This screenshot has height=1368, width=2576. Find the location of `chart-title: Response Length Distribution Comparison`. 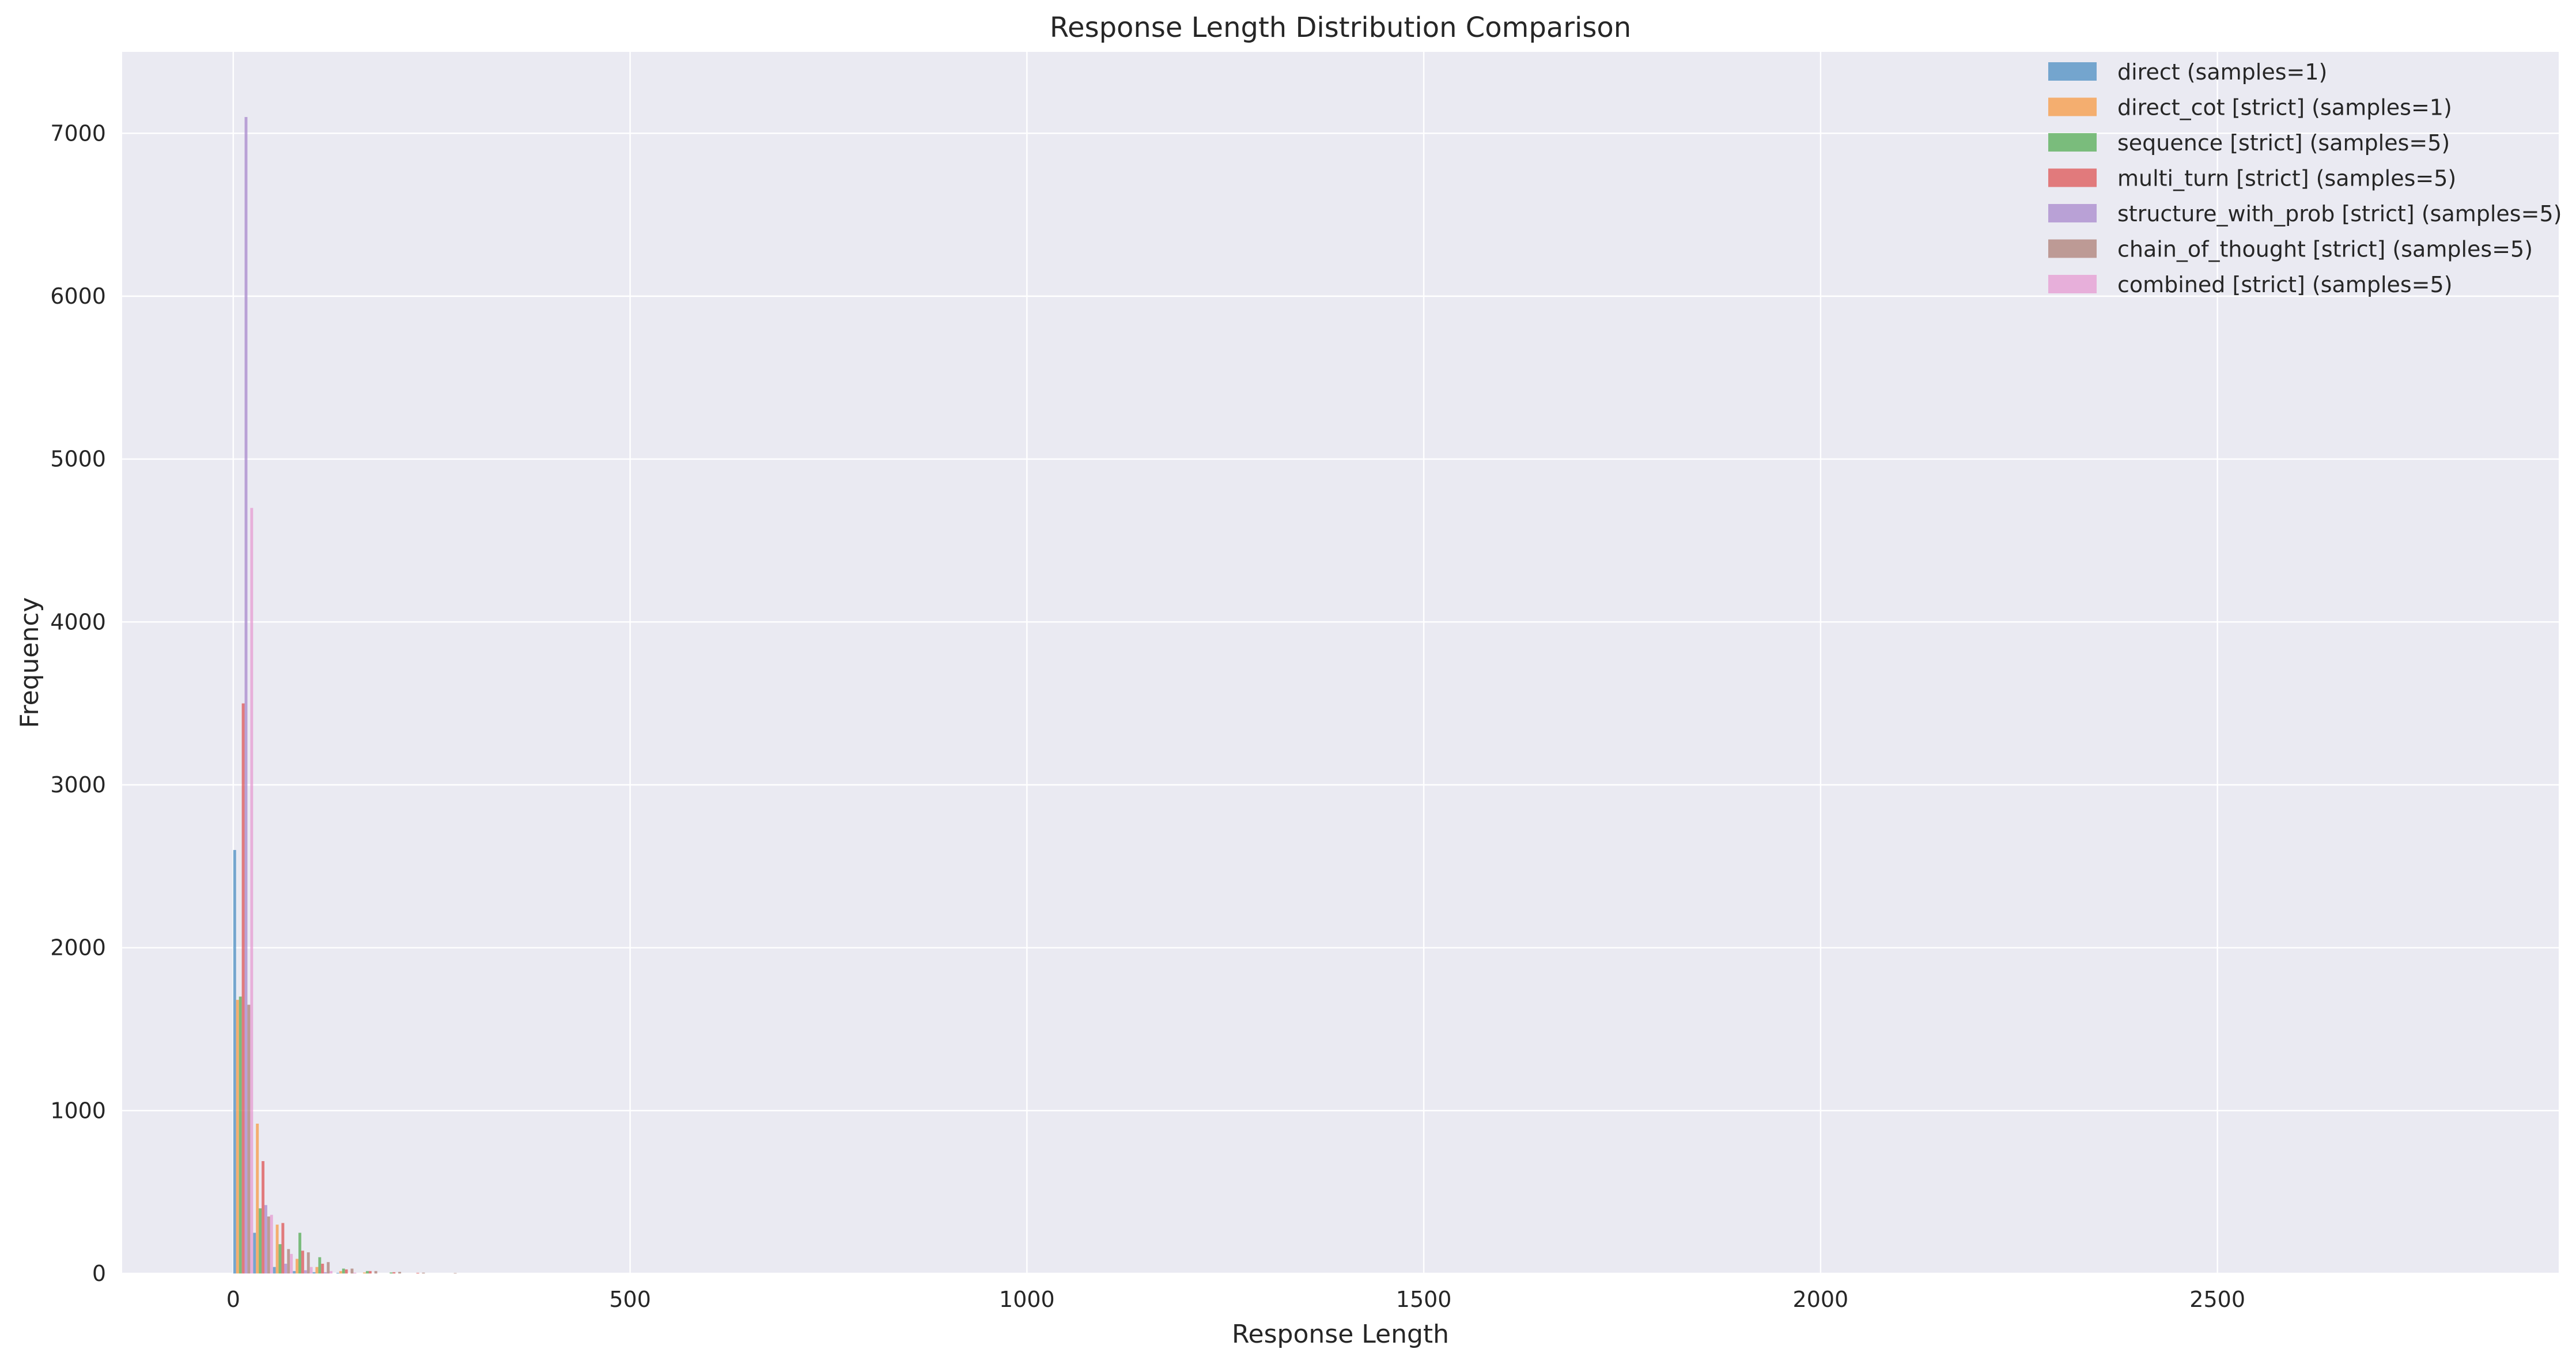

chart-title: Response Length Distribution Comparison is located at coordinates (1340, 28).